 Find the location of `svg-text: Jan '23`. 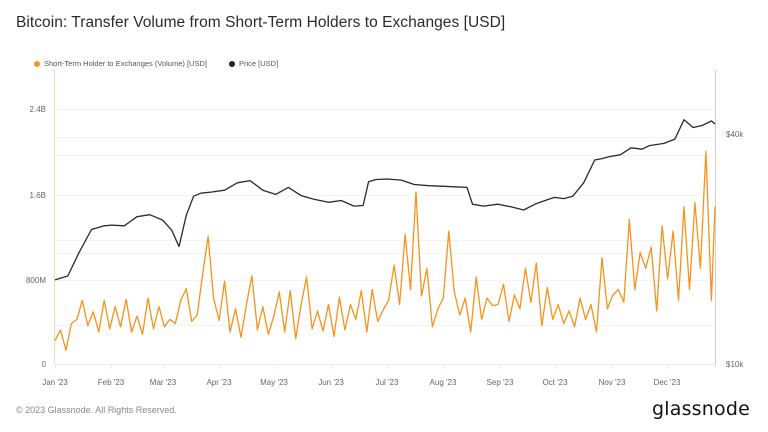

svg-text: Jan '23 is located at coordinates (55, 382).